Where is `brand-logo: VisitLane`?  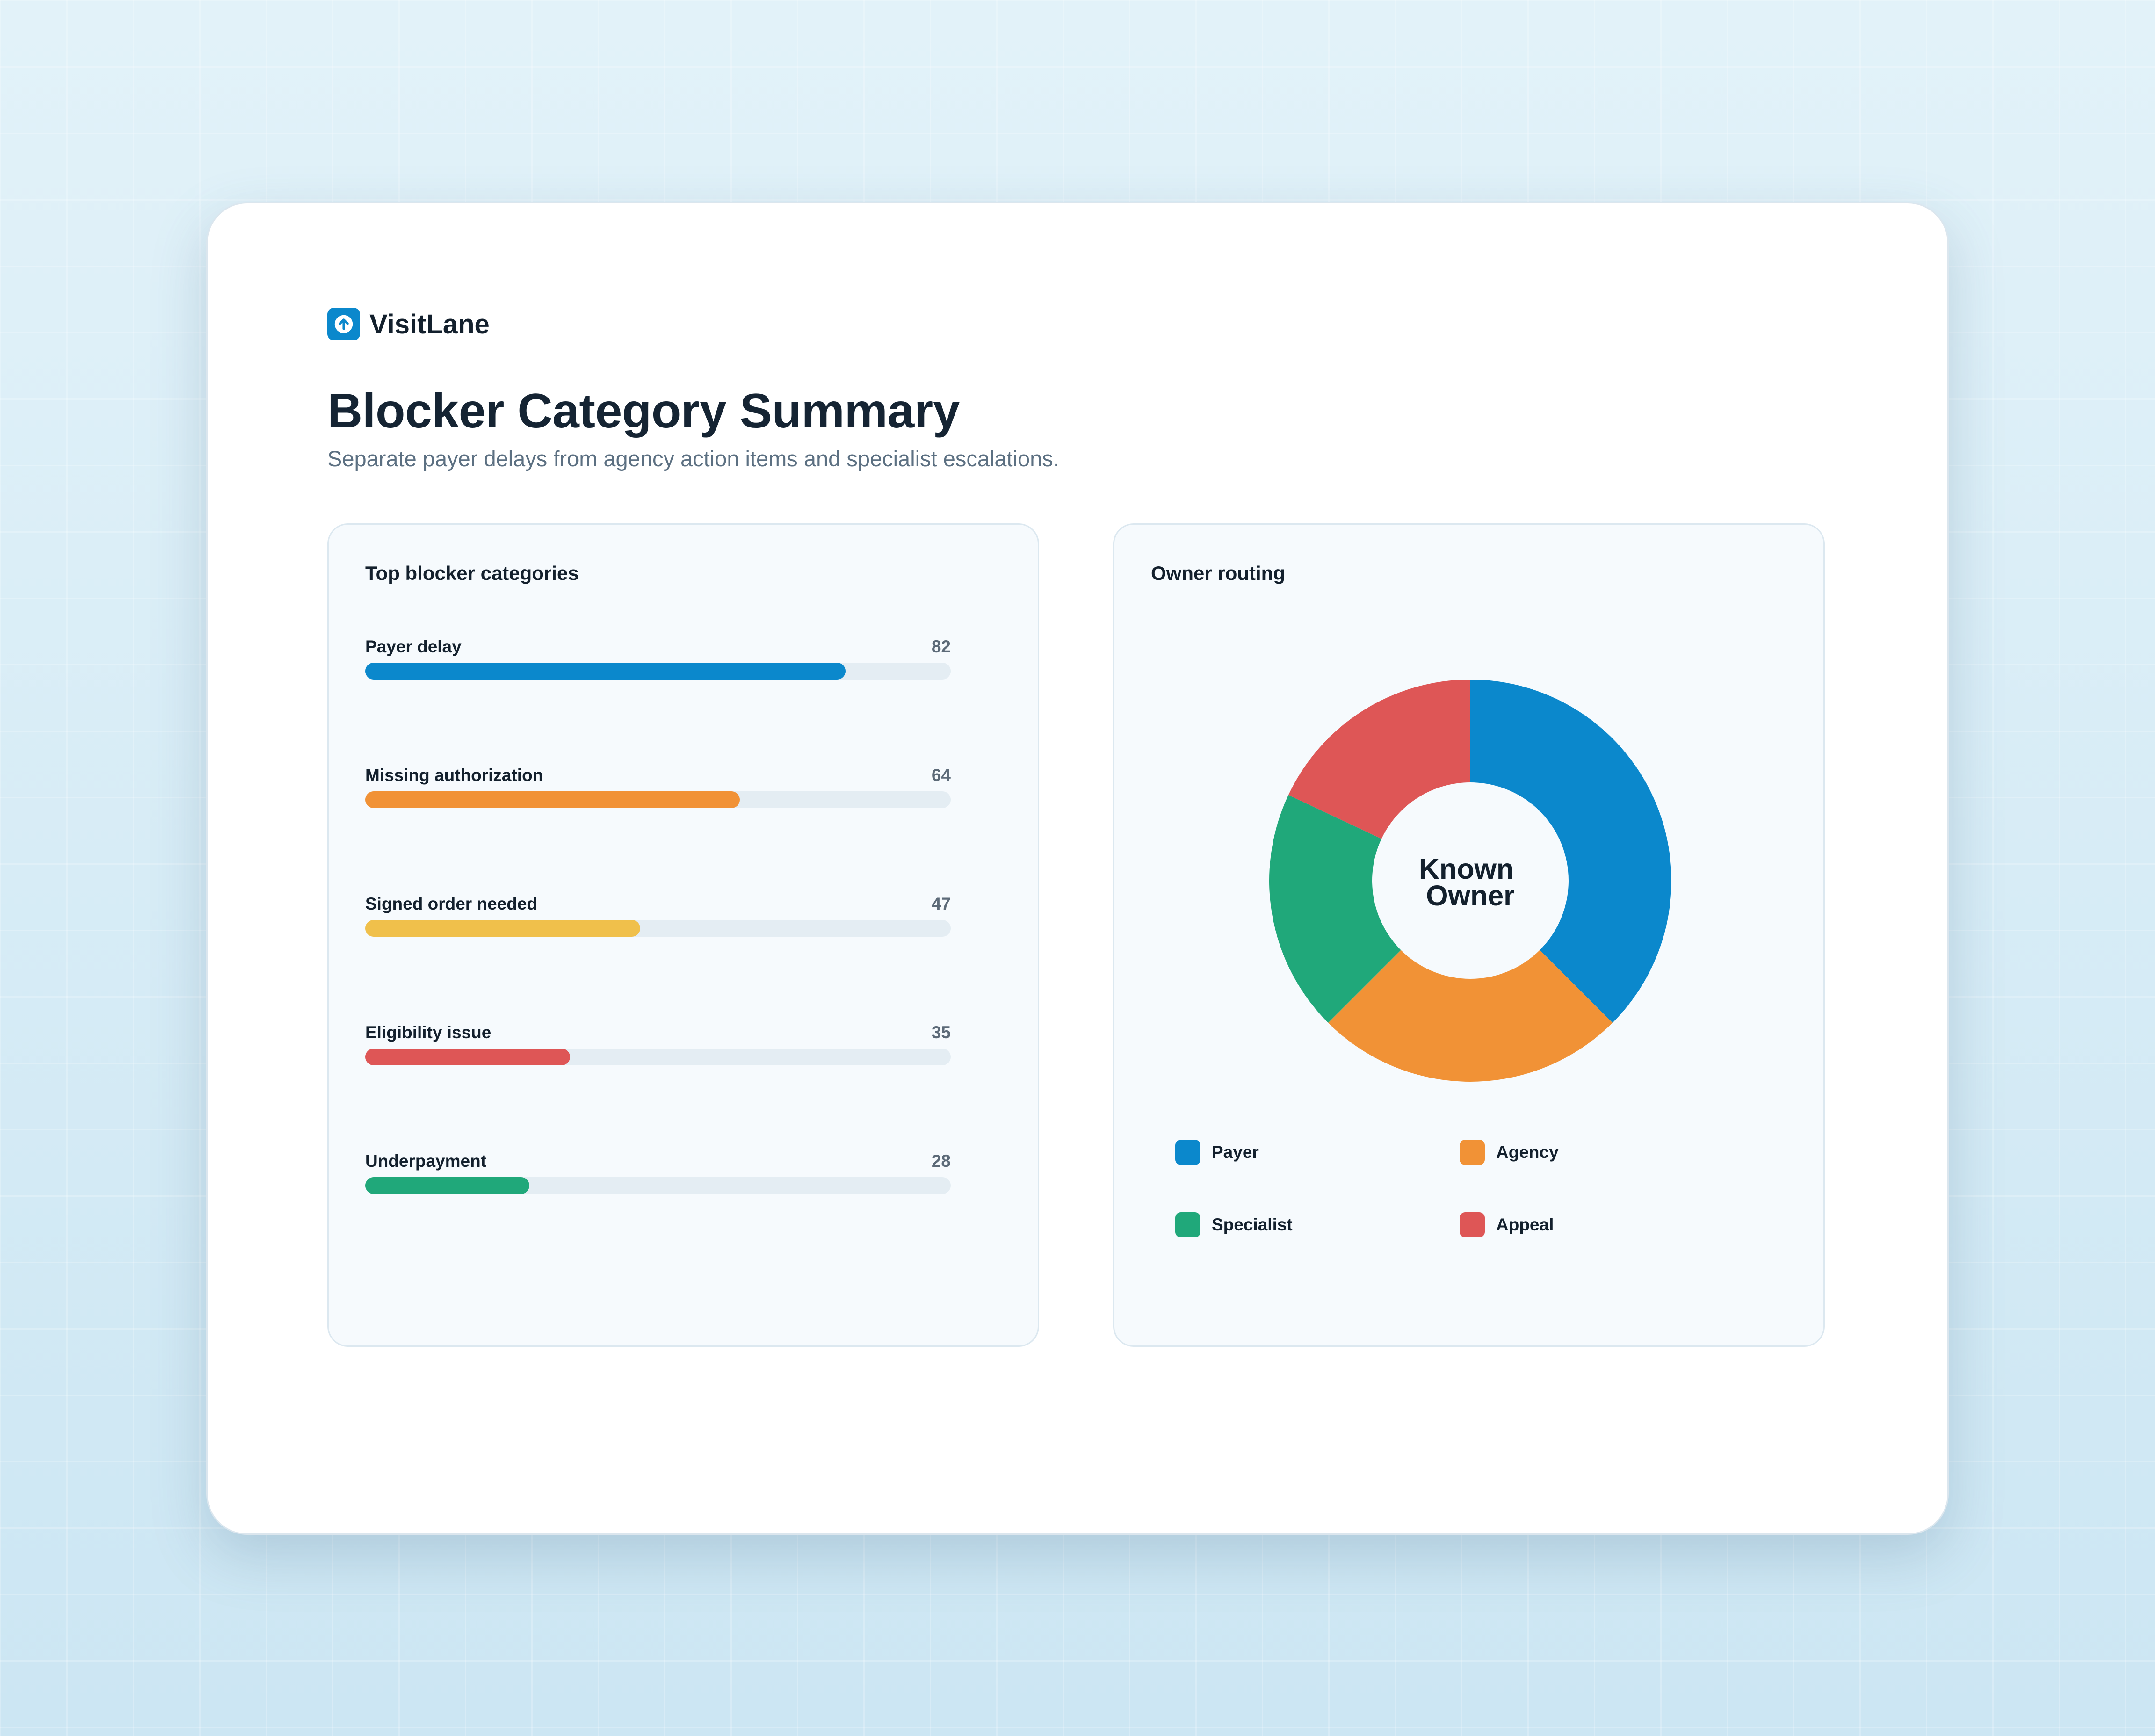
brand-logo: VisitLane is located at coordinates (409, 324).